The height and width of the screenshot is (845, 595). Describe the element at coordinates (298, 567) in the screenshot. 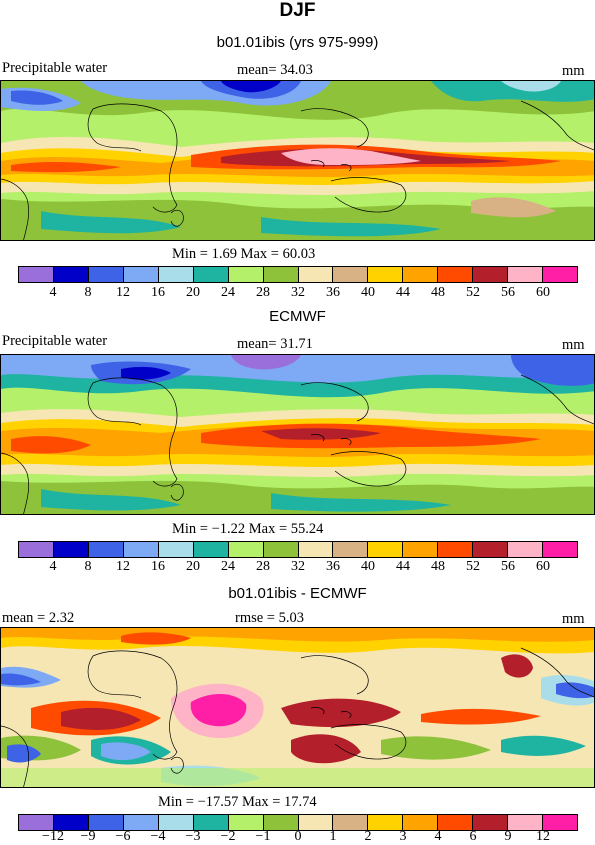

I see `panel-2-colorbar-ticks: 4 8 12 16 20 24 28 32 36 40 44 48 52 56 60` at that location.